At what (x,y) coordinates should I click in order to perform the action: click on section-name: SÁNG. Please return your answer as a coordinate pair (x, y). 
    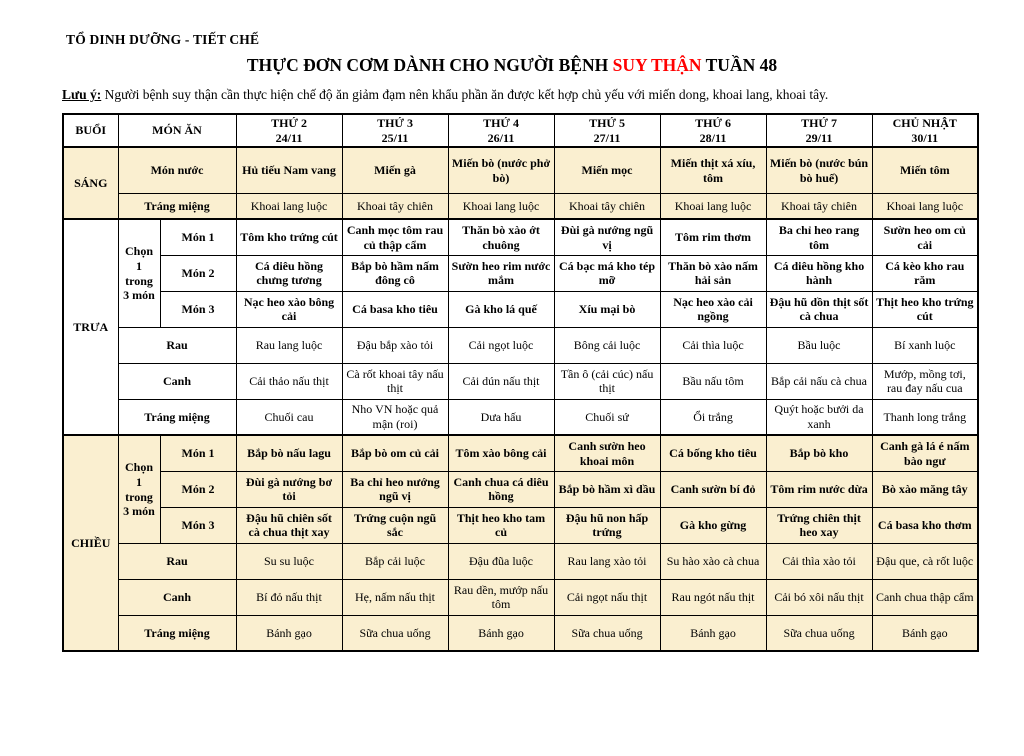
    Looking at the image, I should click on (90, 183).